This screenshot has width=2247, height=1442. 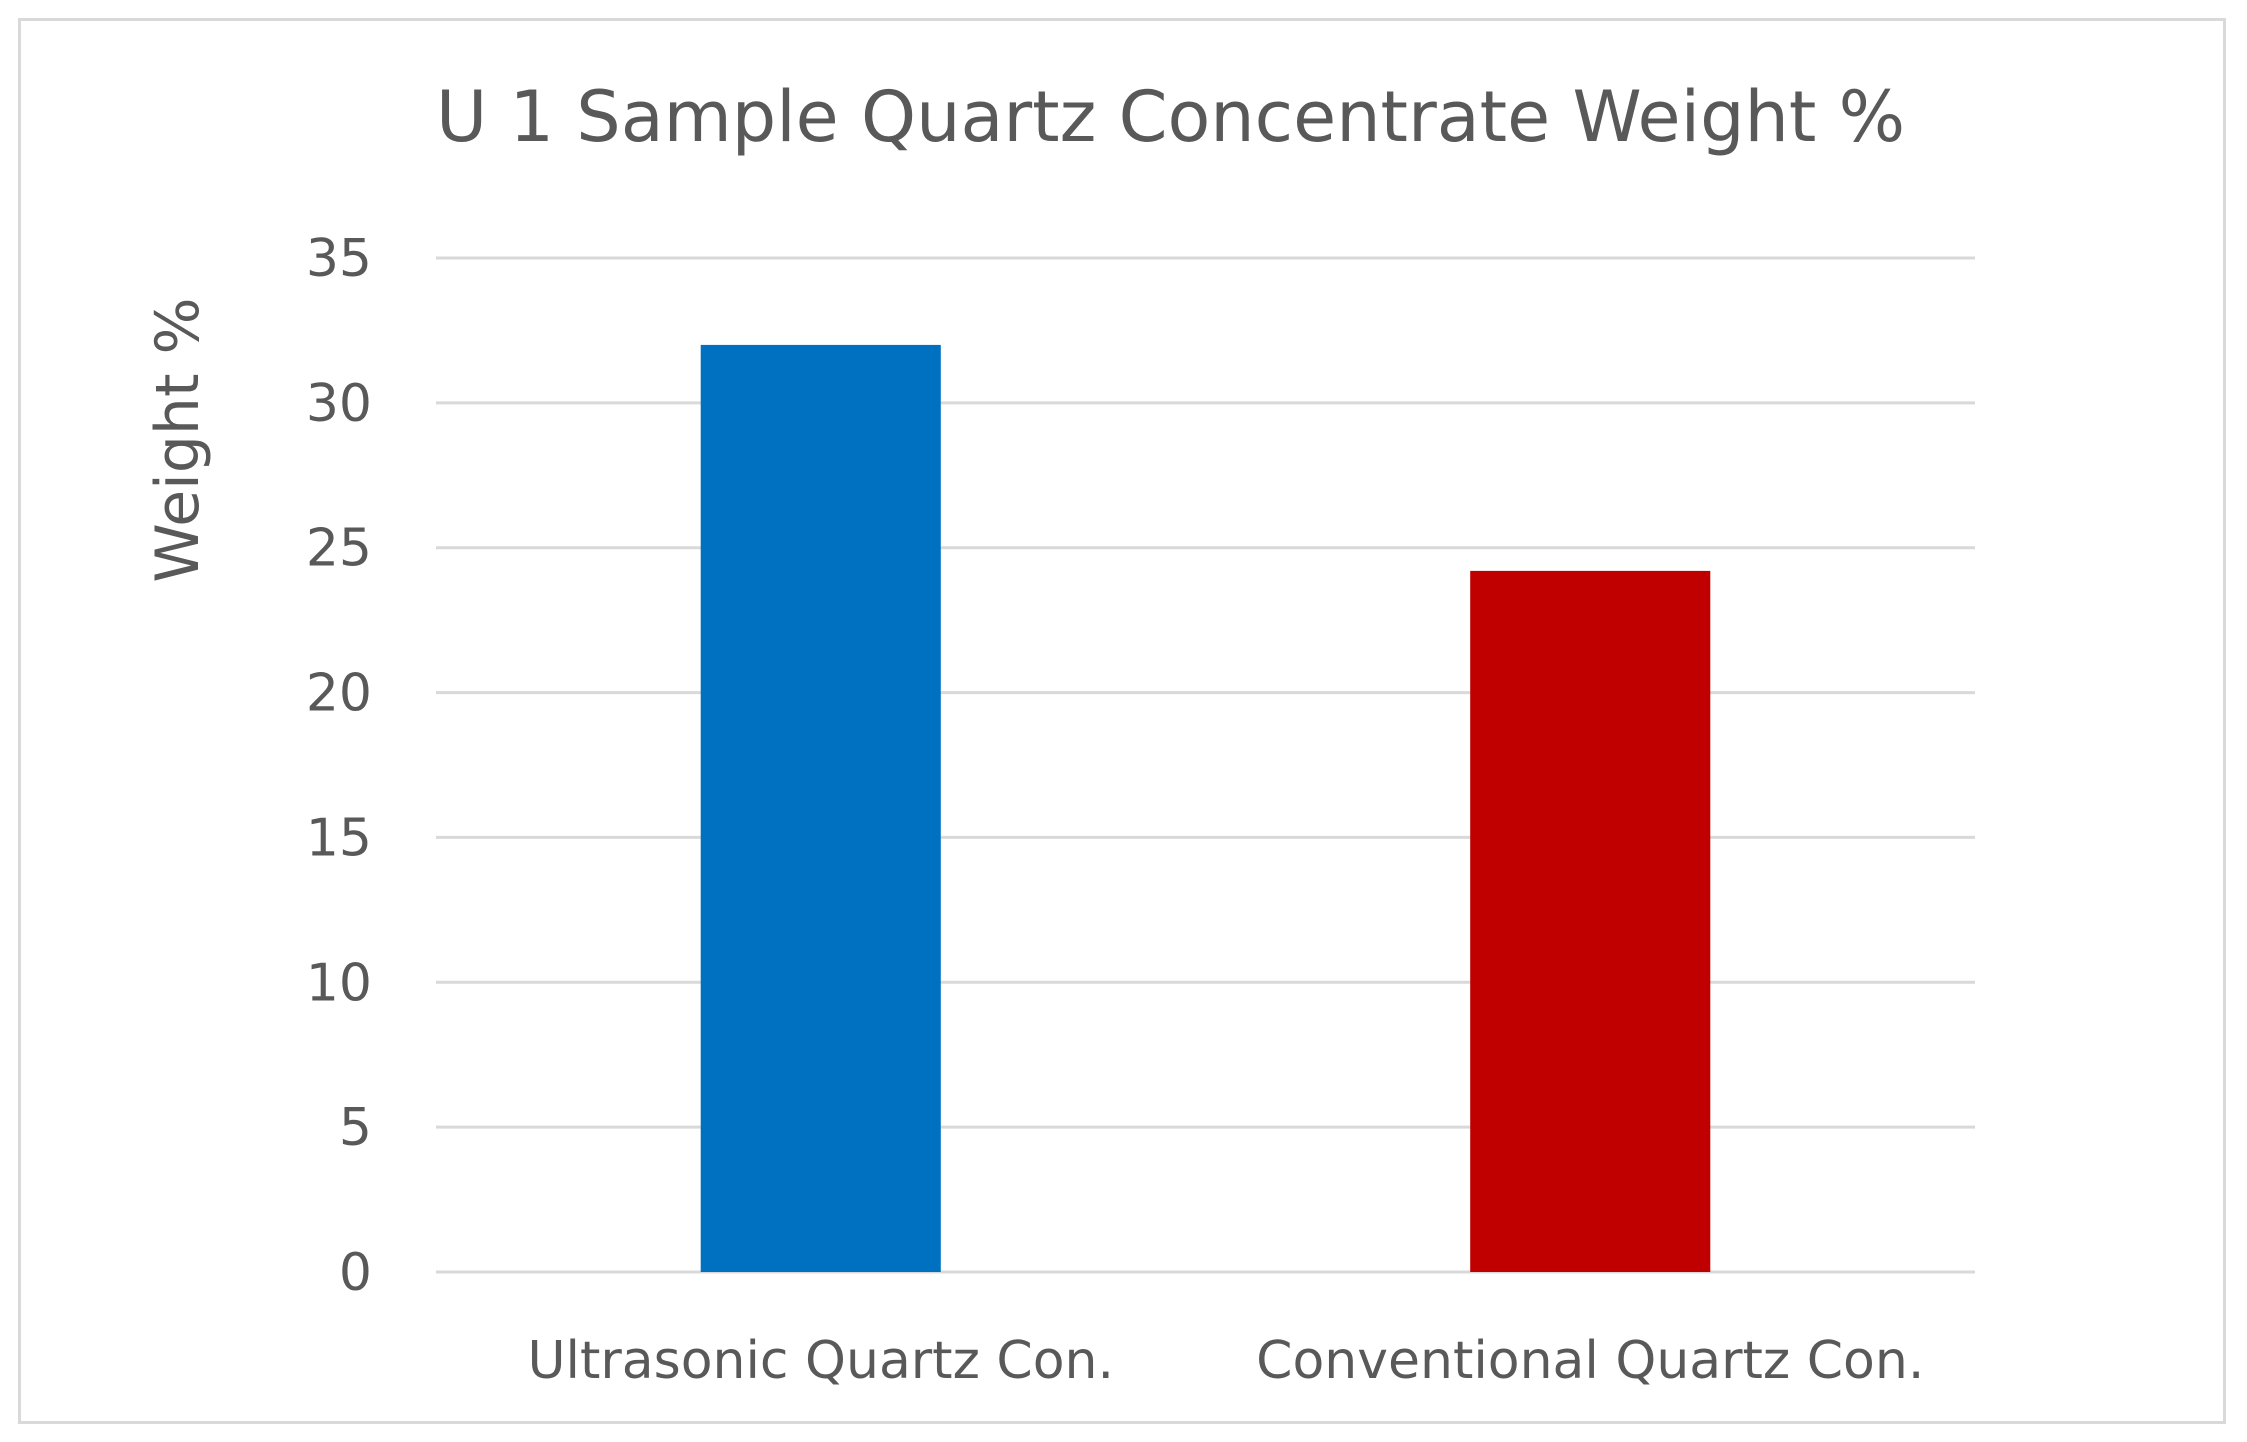 What do you see at coordinates (1590, 1361) in the screenshot?
I see `x-category-label: Conventional Quartz Con.` at bounding box center [1590, 1361].